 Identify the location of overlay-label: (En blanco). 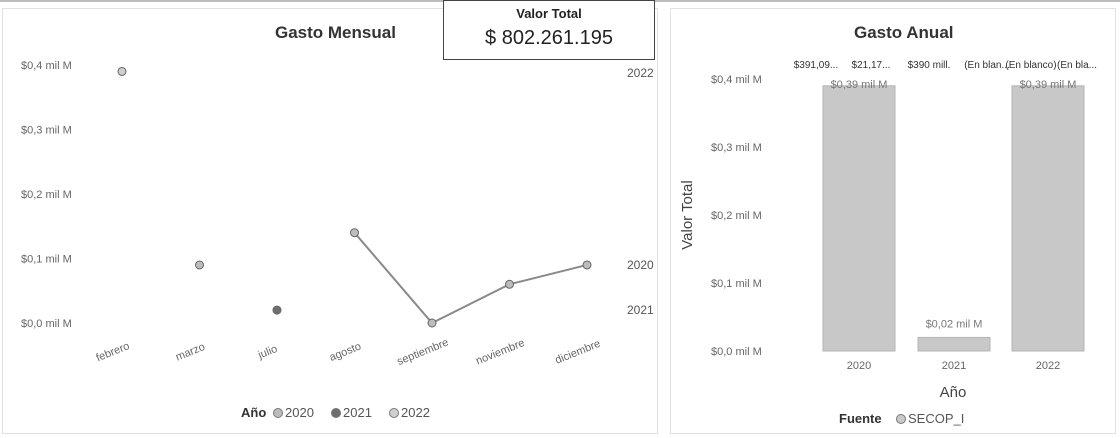
(1030, 65).